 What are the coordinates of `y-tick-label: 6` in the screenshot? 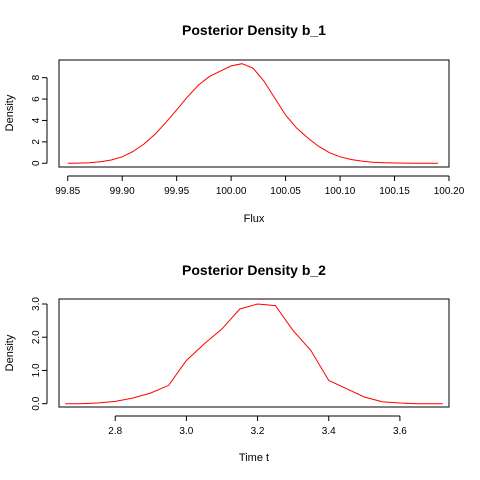 It's located at (36, 99).